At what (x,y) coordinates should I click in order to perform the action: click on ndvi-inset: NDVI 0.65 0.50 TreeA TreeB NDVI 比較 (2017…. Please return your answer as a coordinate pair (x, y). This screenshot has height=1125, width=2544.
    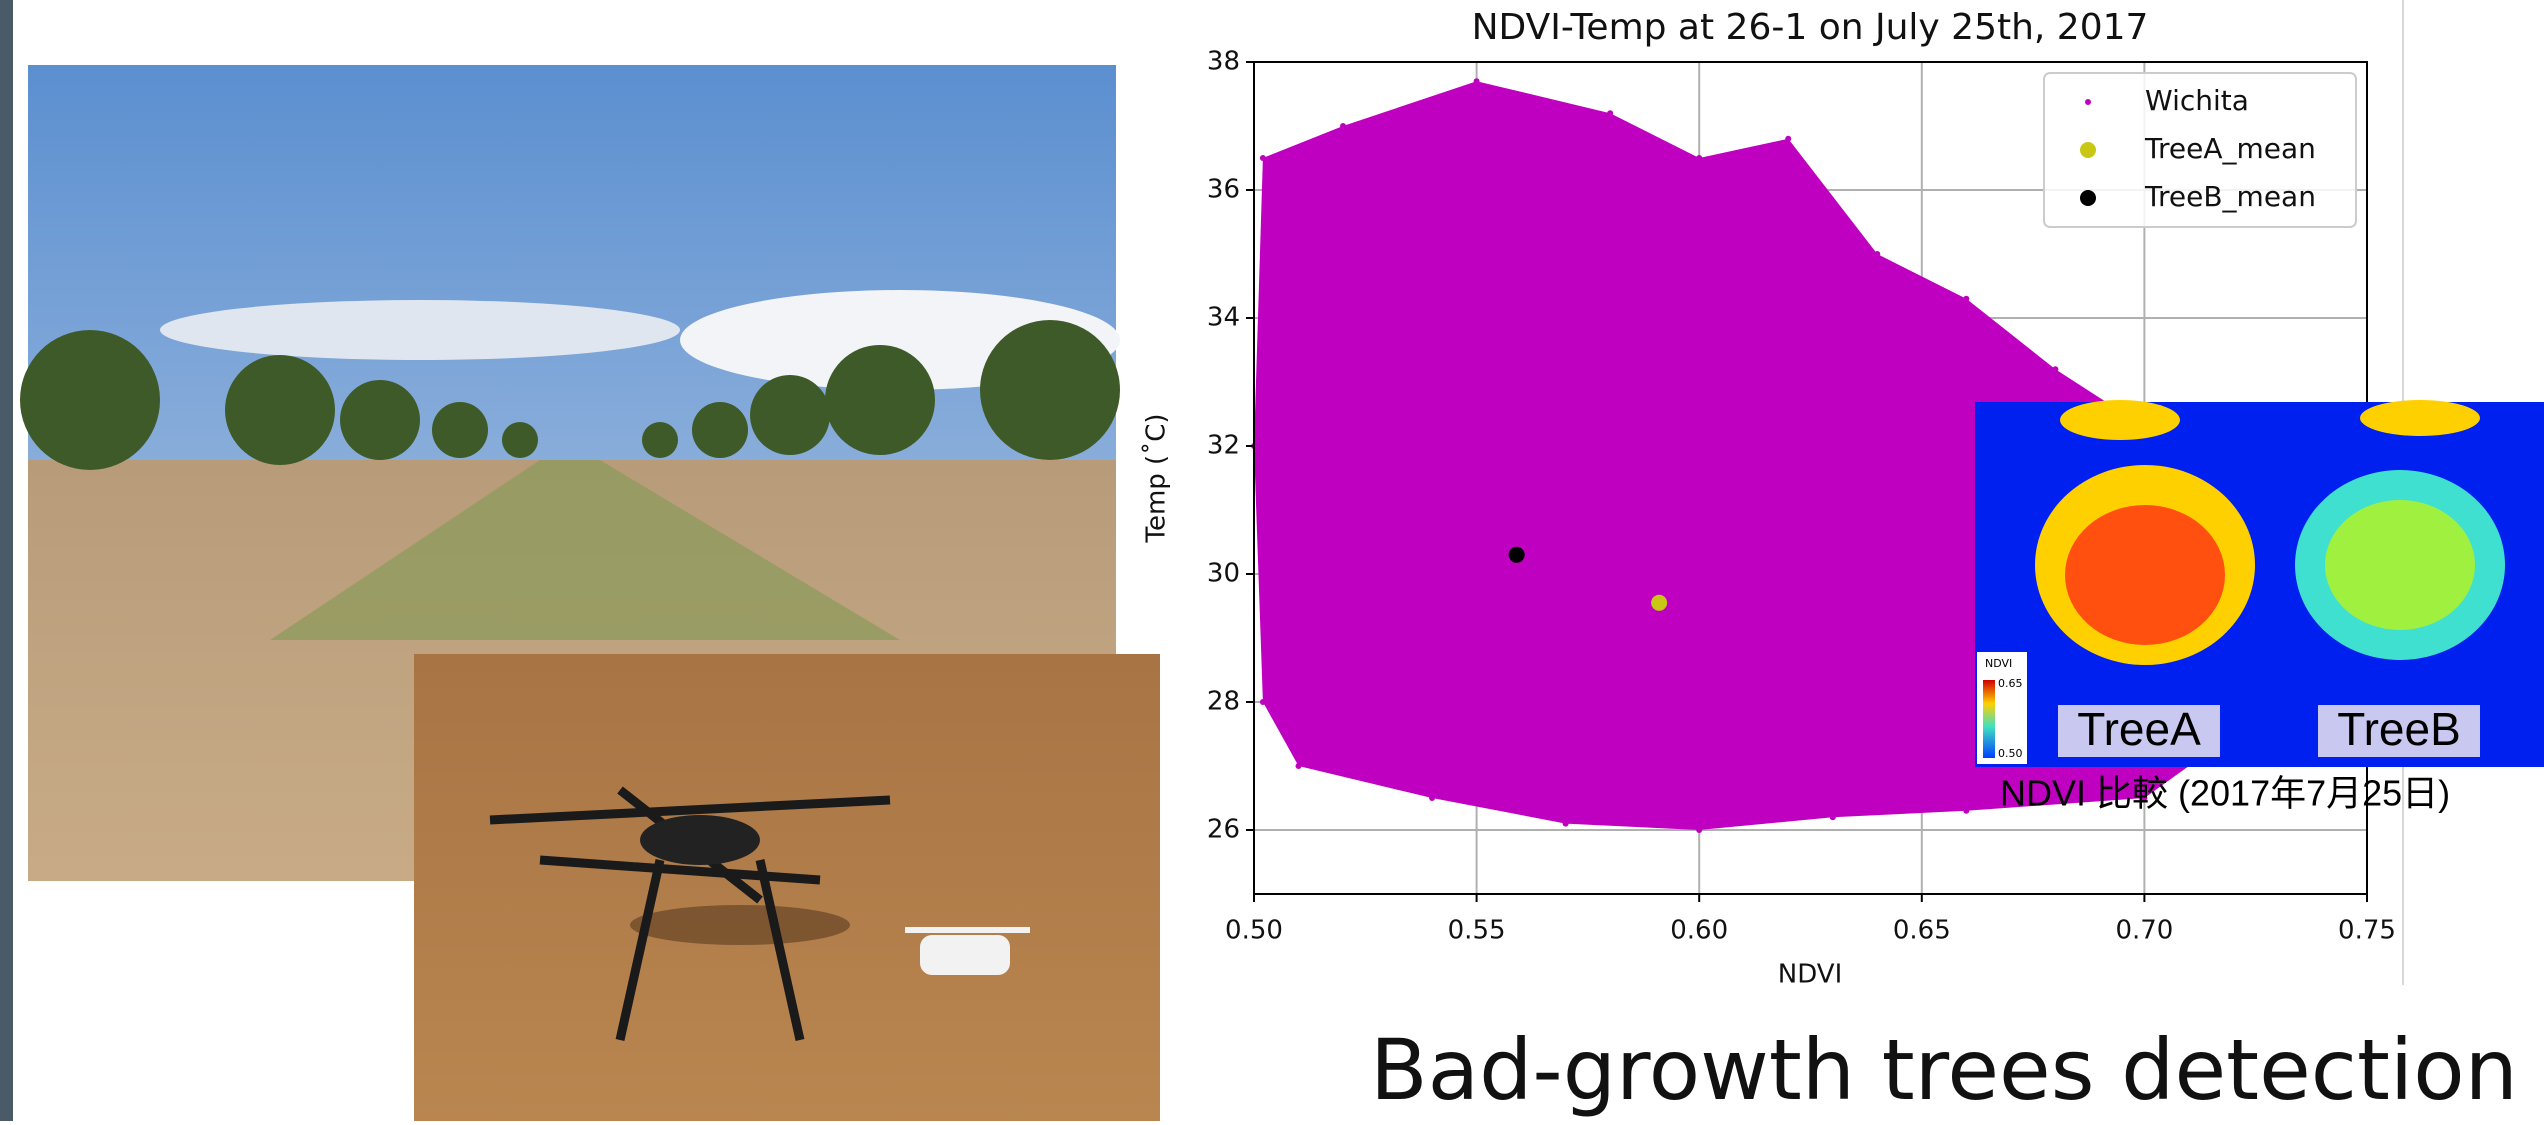
    Looking at the image, I should click on (2259, 607).